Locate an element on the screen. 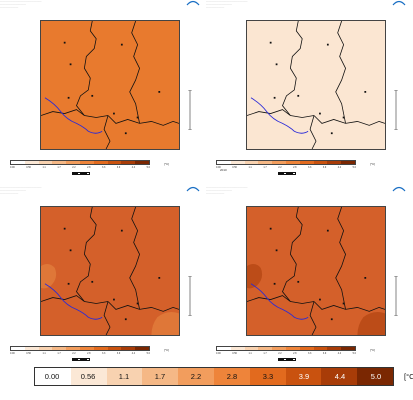  panel-tick-label: 3.9 is located at coordinates (118, 167).